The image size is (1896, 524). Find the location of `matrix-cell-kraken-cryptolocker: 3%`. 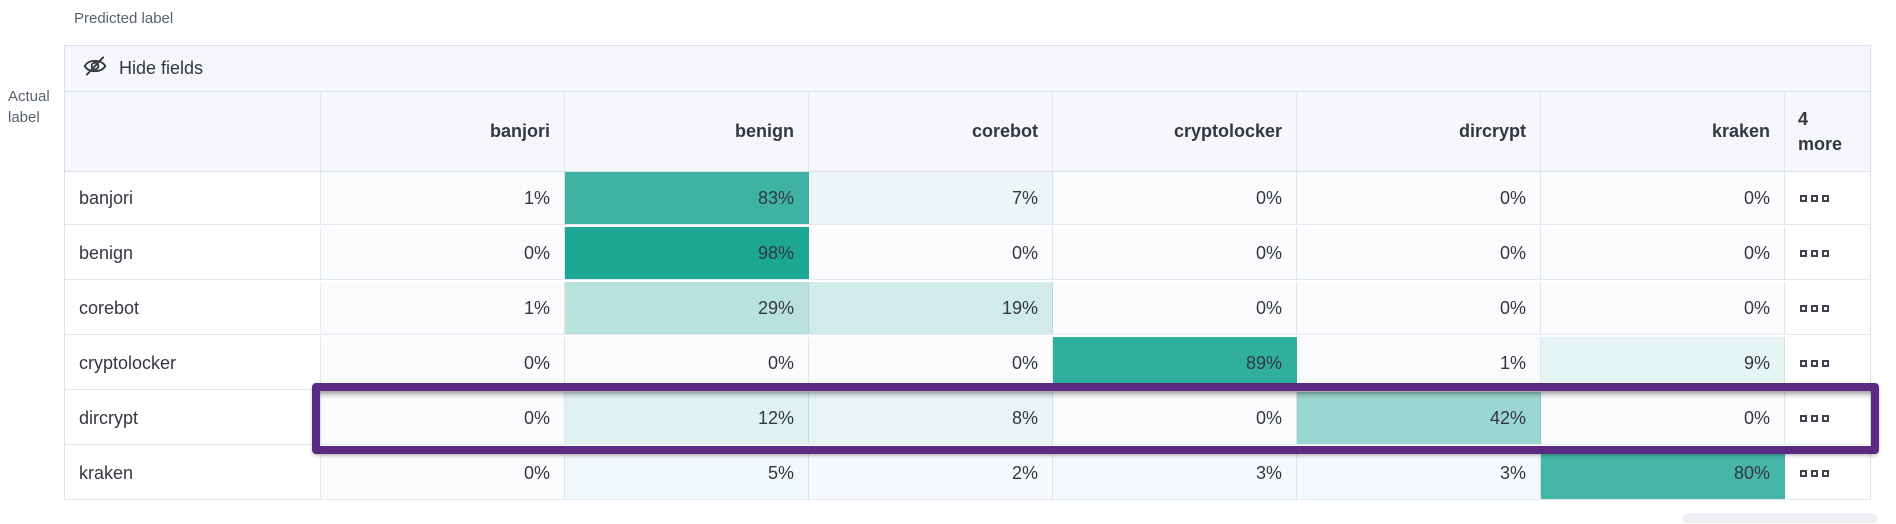

matrix-cell-kraken-cryptolocker: 3% is located at coordinates (1175, 473).